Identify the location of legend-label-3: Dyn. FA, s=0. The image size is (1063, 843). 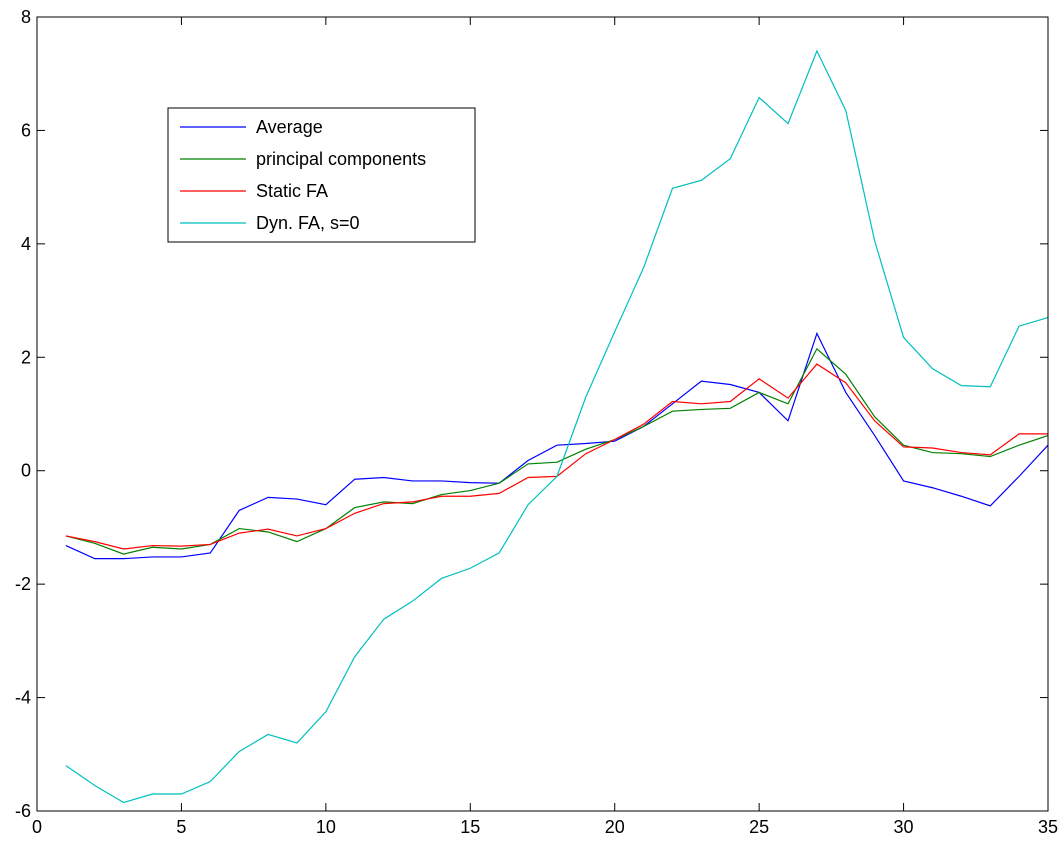
(308, 223).